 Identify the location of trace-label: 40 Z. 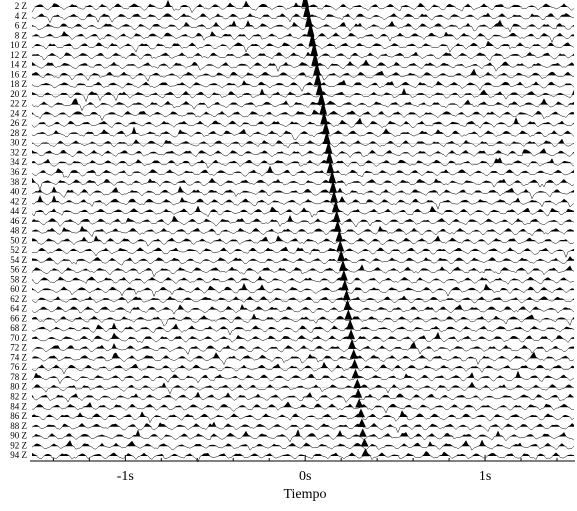
(18, 192).